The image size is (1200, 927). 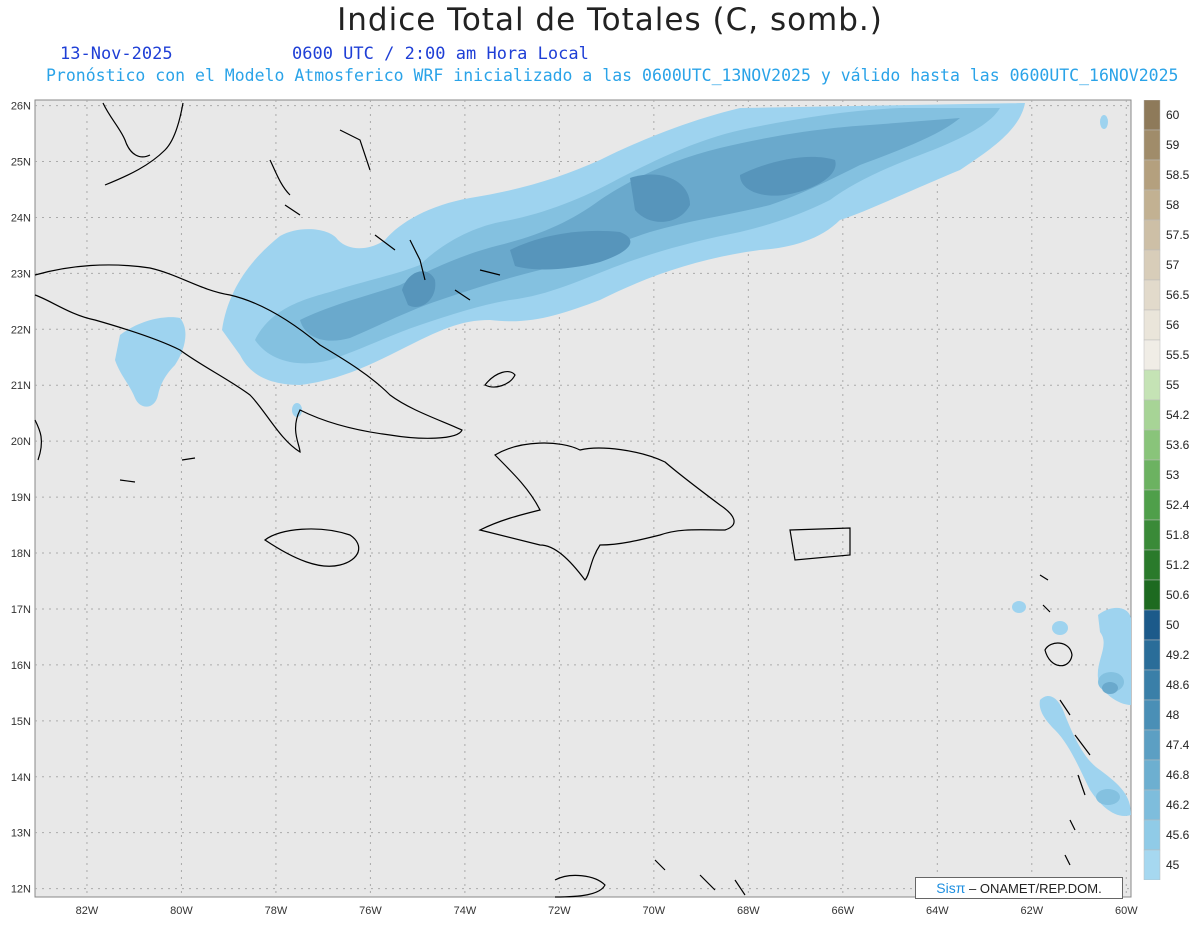 I want to click on lat-tick-label: 25N, so click(x=21, y=163).